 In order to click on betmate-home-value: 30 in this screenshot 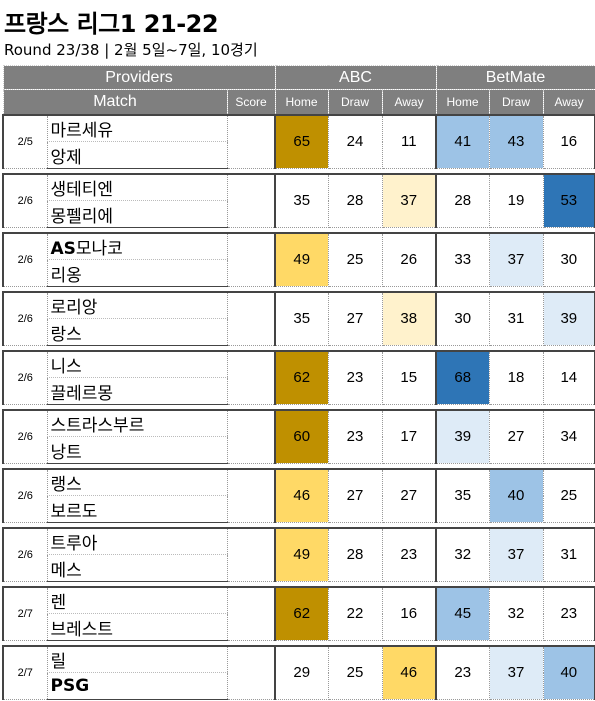, I will do `click(462, 318)`.